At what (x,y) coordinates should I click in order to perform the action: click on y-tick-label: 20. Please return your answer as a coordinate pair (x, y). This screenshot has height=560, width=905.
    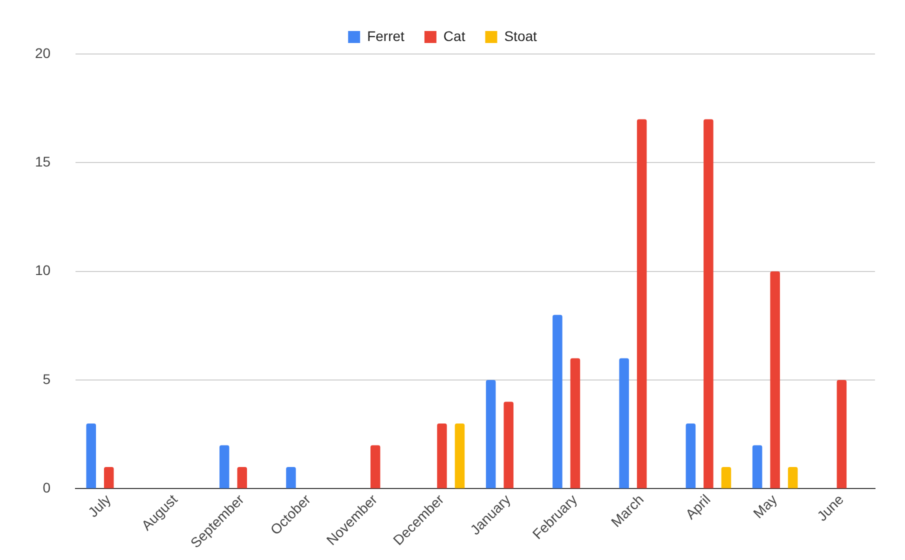
    Looking at the image, I should click on (42, 52).